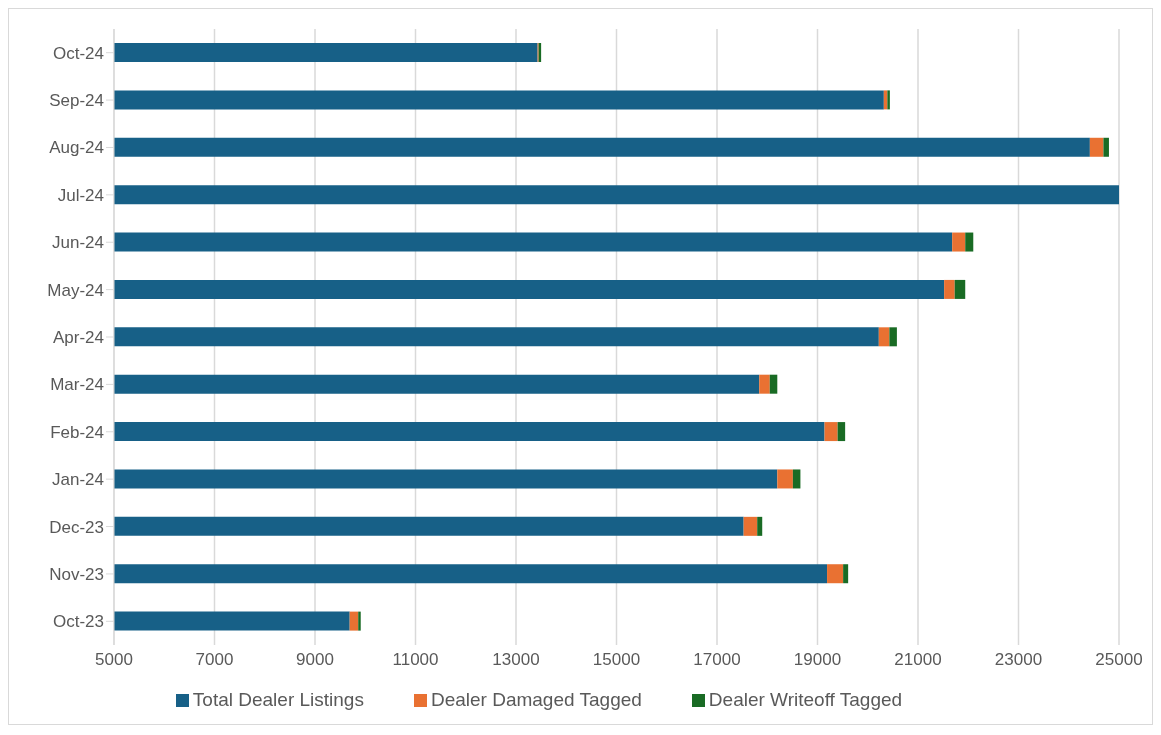 This screenshot has height=735, width=1161. I want to click on x-tick-label: 11000, so click(415, 660).